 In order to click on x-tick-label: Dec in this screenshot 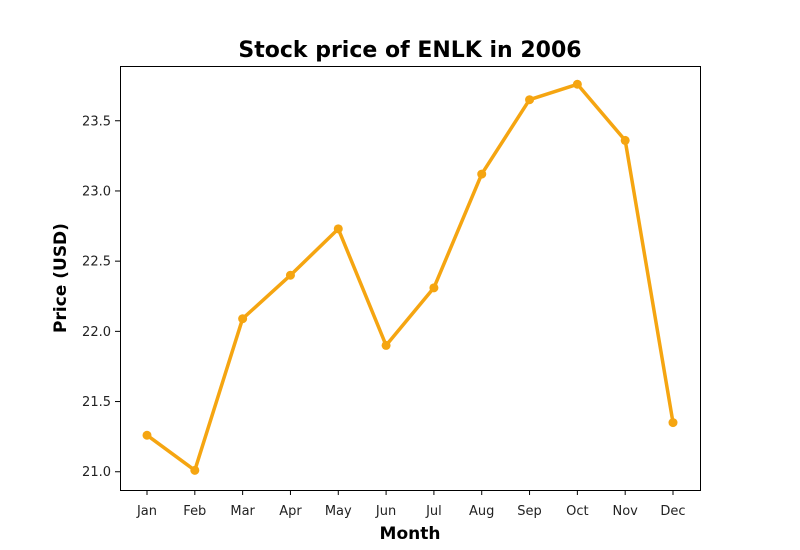, I will do `click(672, 511)`.